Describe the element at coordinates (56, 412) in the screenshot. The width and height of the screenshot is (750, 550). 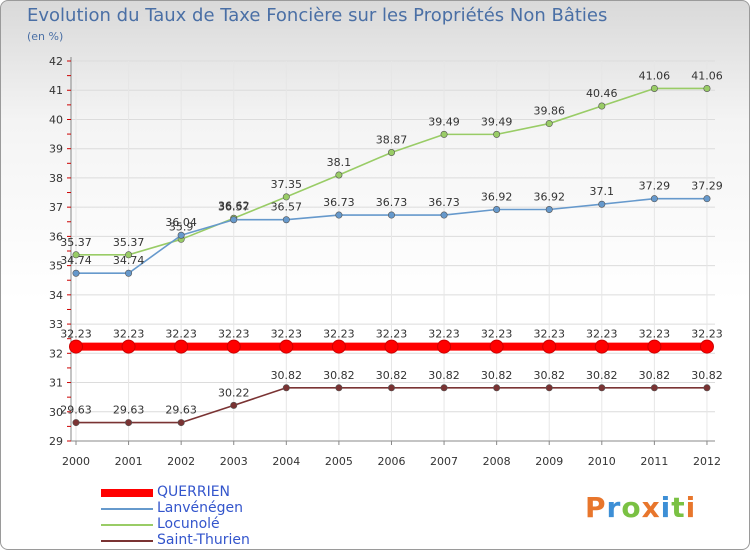
I see `y-tick-label: 30` at that location.